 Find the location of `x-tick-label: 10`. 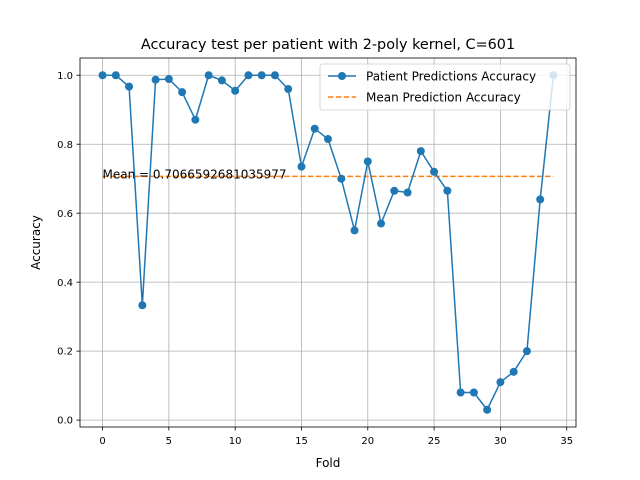

x-tick-label: 10 is located at coordinates (235, 441).